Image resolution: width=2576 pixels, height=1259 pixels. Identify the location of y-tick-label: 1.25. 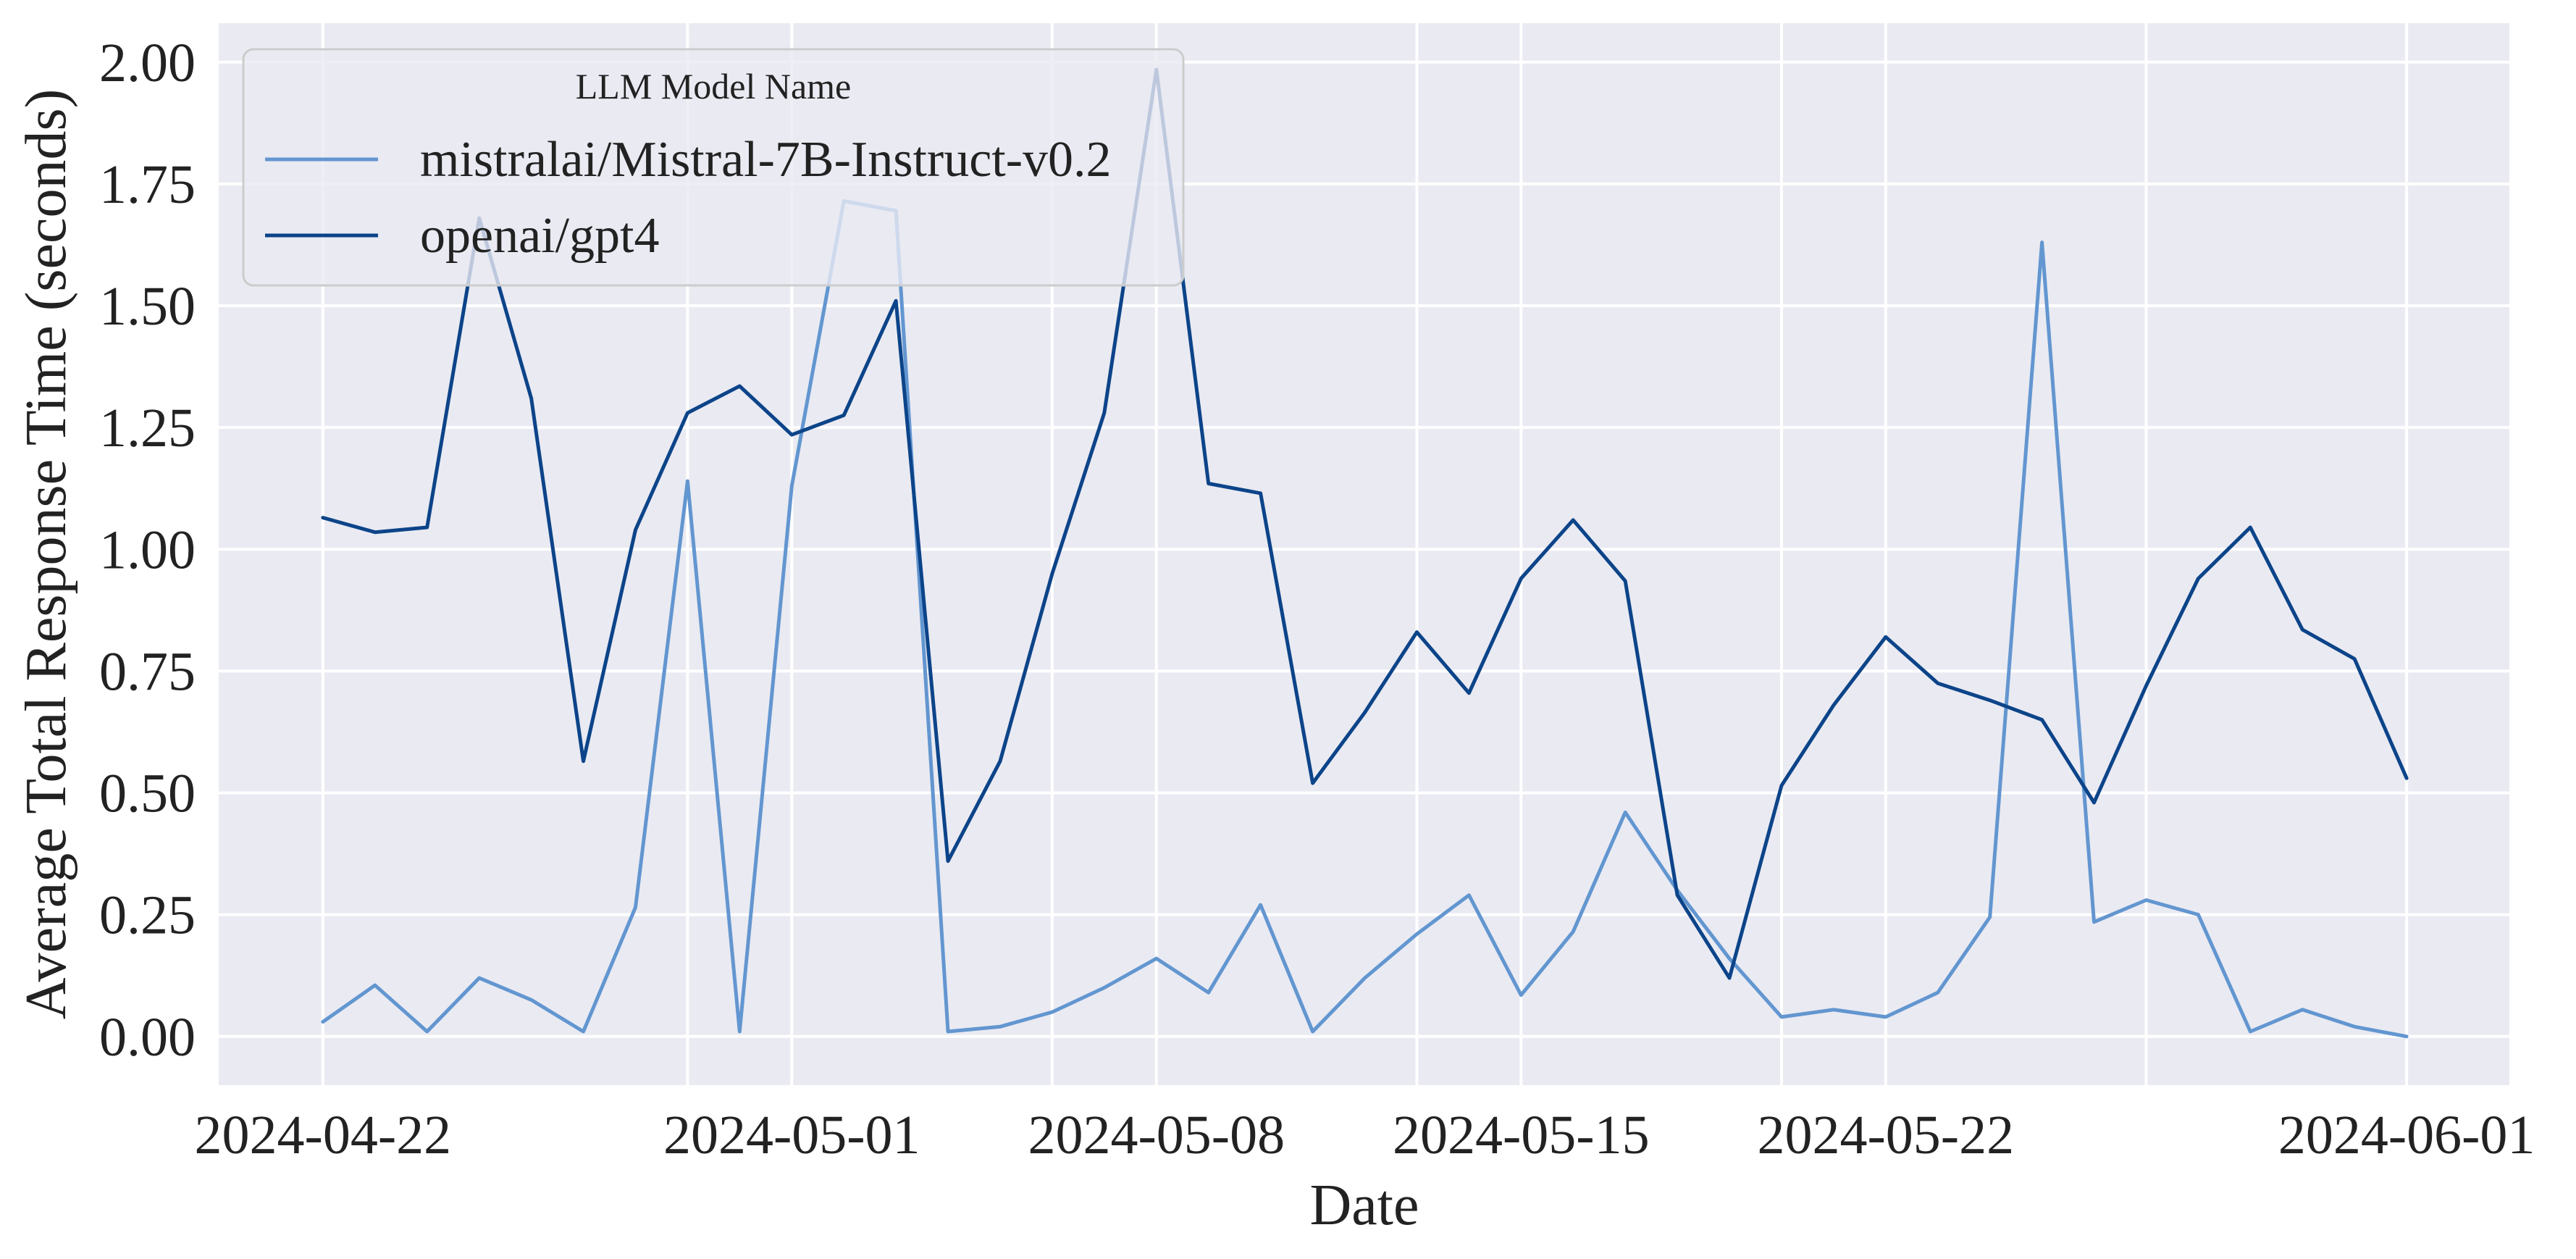
(147, 428).